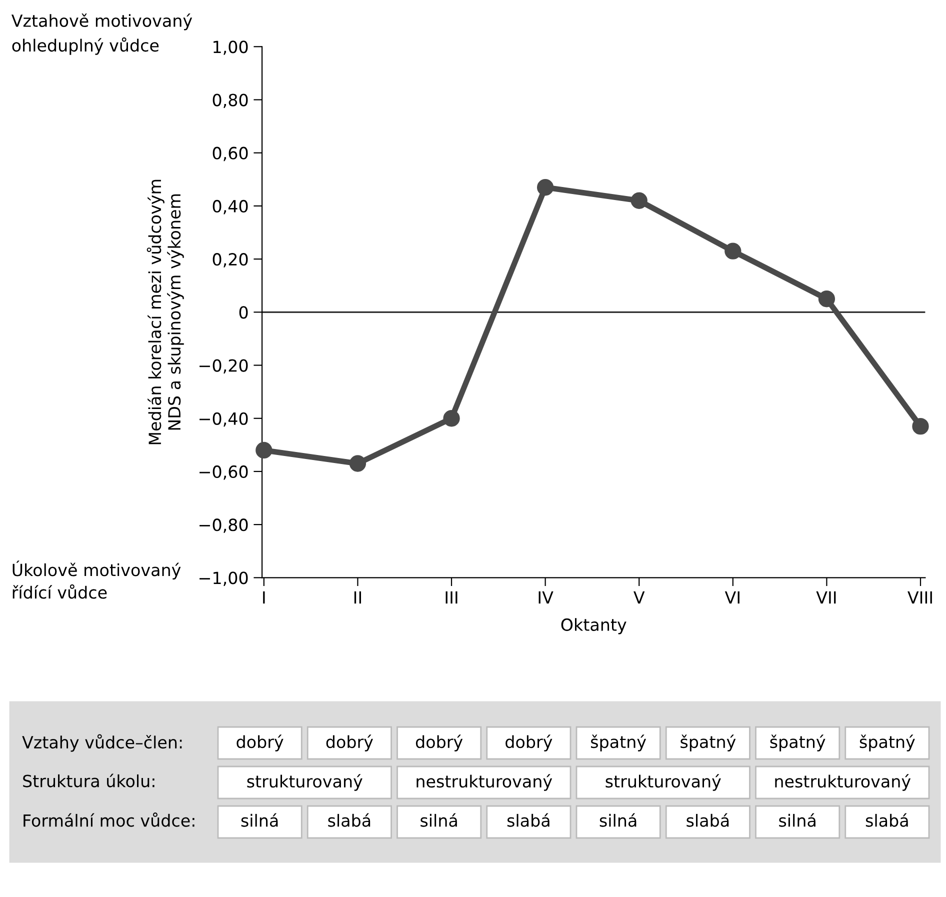  I want to click on y-tick-label: −0,20, so click(224, 366).